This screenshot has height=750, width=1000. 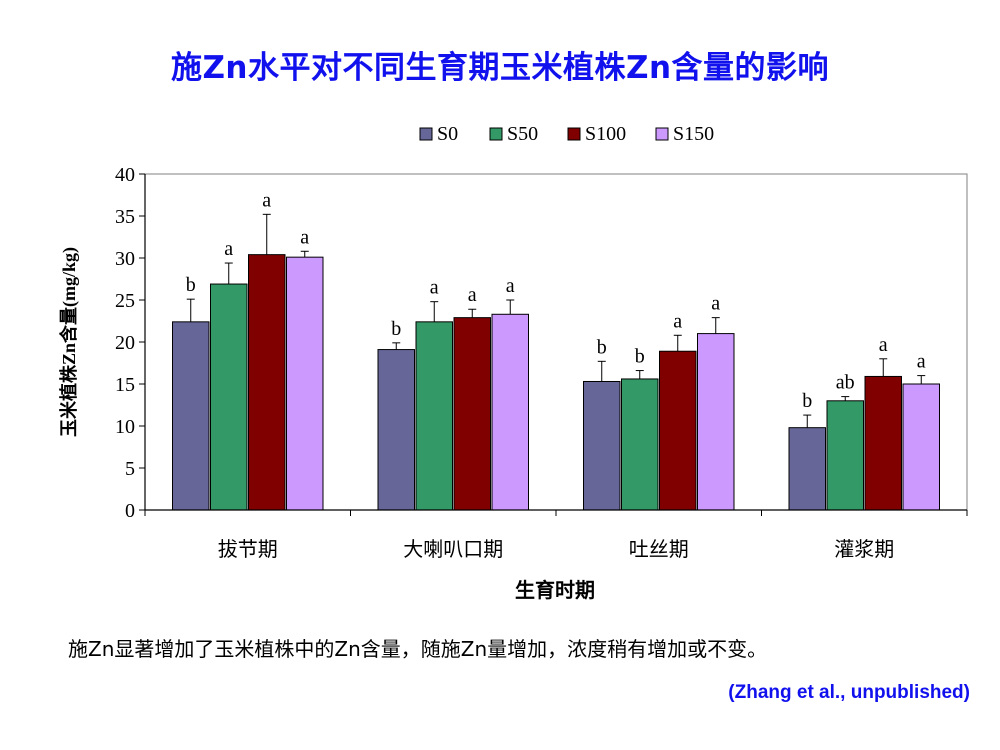 I want to click on y-tick-label: 15, so click(x=125, y=385).